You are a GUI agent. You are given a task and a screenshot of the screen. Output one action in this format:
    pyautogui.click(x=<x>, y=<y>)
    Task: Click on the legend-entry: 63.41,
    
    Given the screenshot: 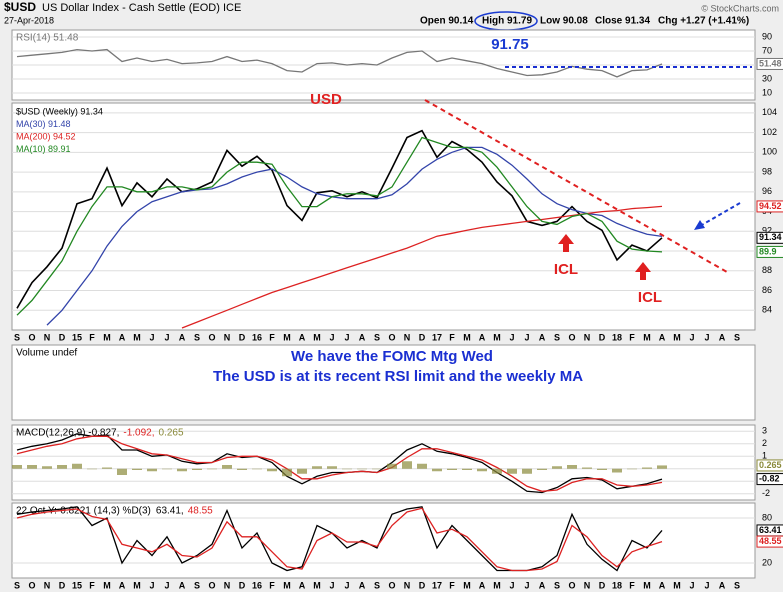 What is the action you would take?
    pyautogui.click(x=170, y=511)
    